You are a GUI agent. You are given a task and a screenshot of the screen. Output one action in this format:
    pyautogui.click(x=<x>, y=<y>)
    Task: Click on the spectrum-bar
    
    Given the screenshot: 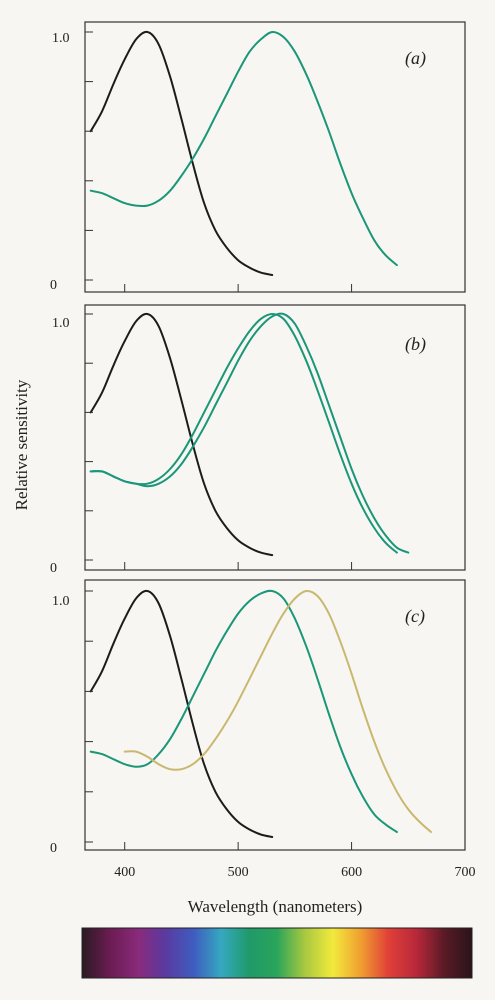 What is the action you would take?
    pyautogui.click(x=277, y=953)
    